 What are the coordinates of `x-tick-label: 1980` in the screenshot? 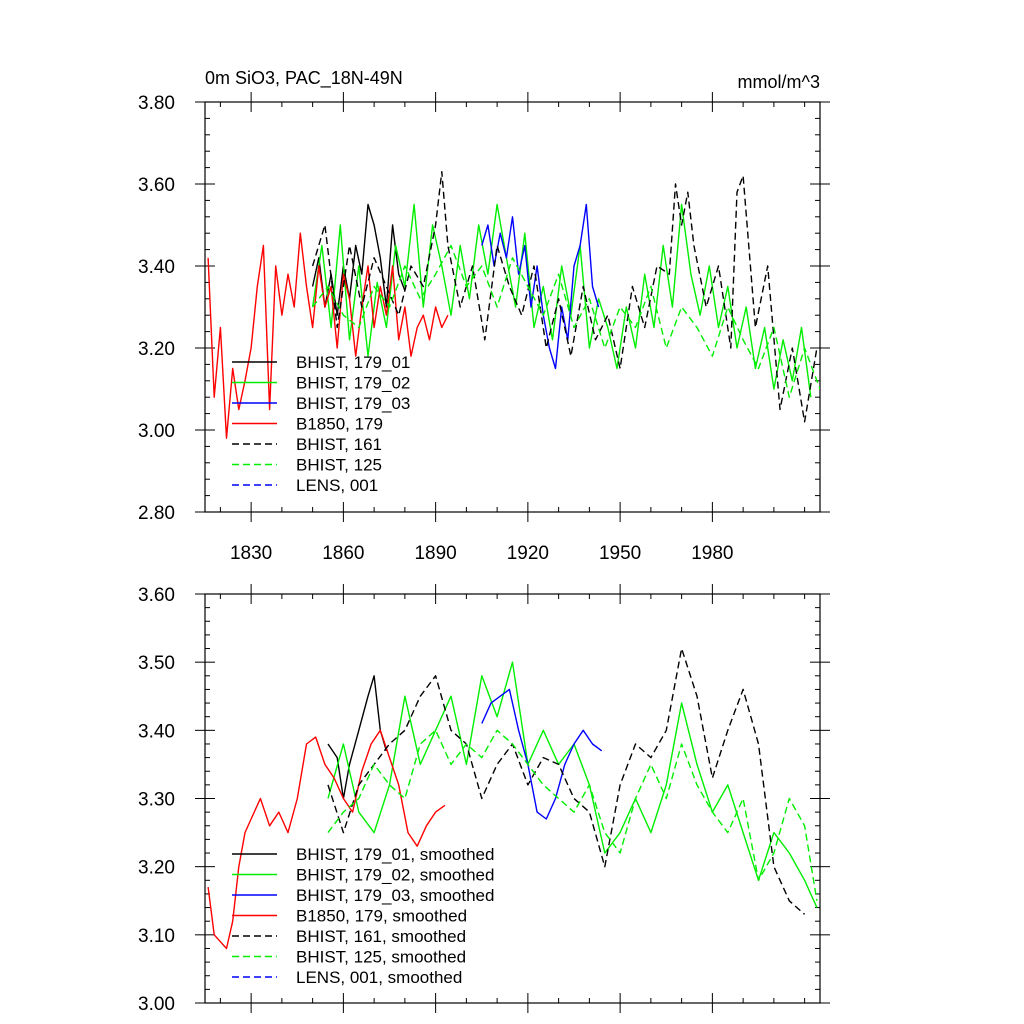 It's located at (712, 553).